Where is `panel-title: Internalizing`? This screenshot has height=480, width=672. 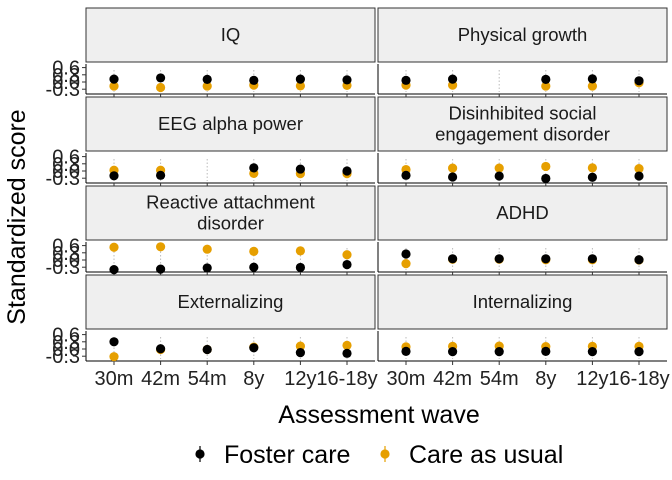
panel-title: Internalizing is located at coordinates (523, 301).